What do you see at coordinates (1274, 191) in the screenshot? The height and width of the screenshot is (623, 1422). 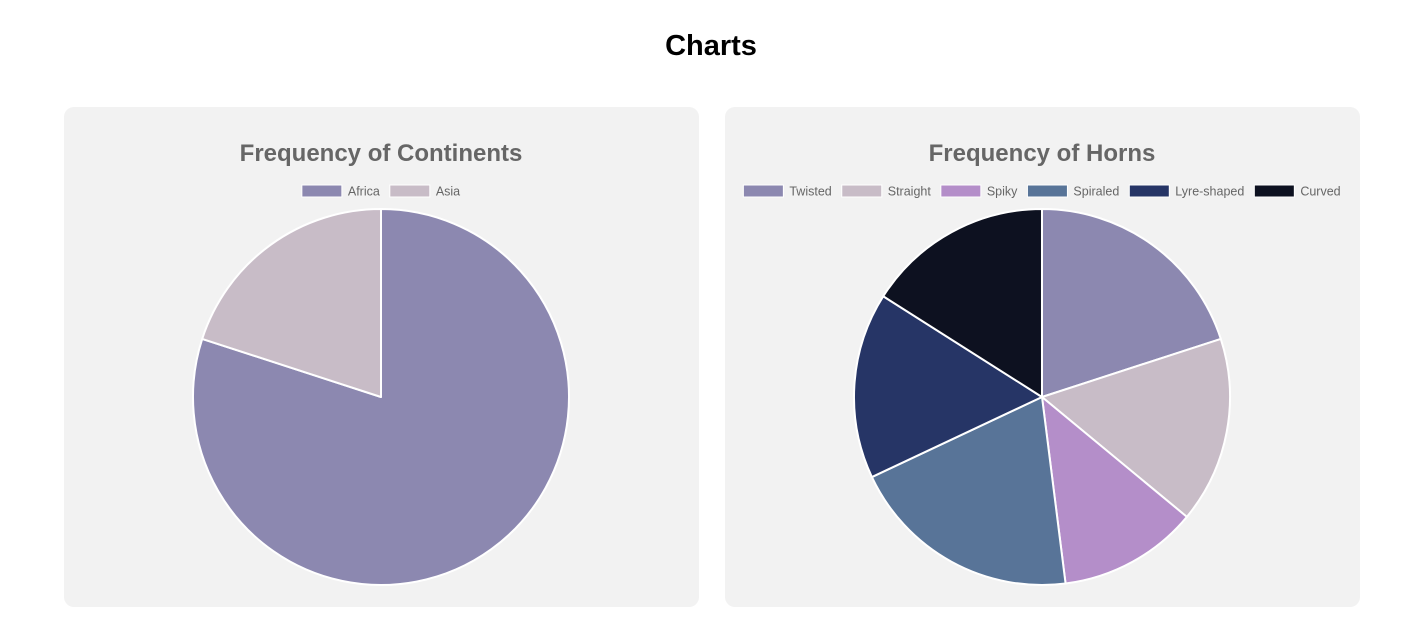 I see `horns-legend-swatch-curved` at bounding box center [1274, 191].